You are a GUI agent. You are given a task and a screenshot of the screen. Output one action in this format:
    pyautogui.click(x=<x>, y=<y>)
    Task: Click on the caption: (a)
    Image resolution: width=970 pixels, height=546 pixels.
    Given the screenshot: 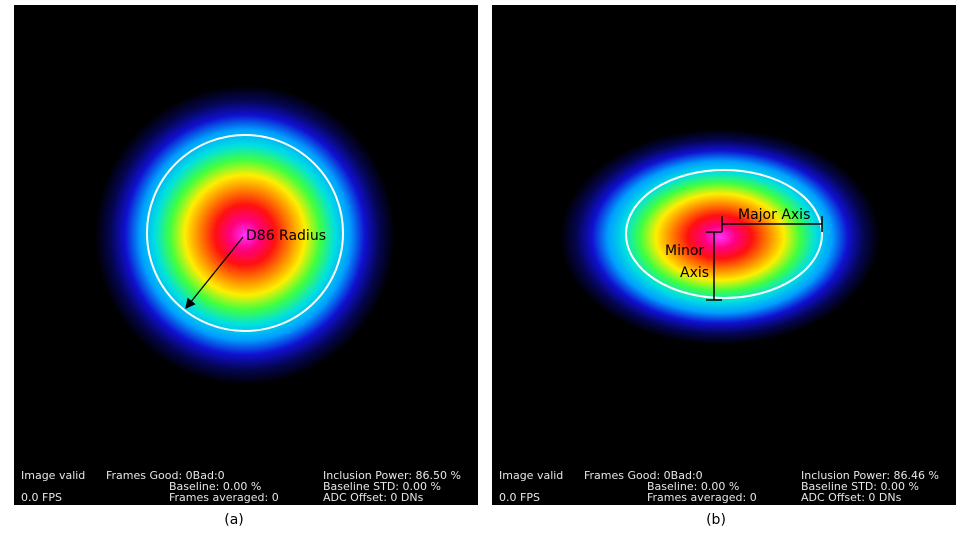 What is the action you would take?
    pyautogui.click(x=234, y=520)
    